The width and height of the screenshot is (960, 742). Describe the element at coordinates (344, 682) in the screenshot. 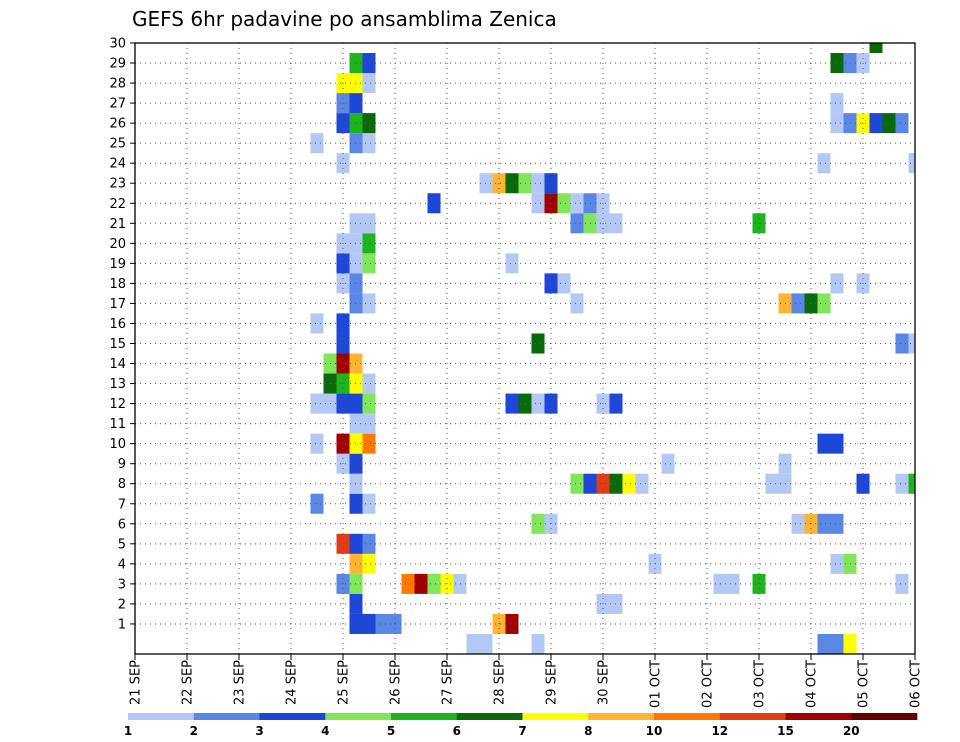

I see `x-tick-label: 25 SEP` at that location.